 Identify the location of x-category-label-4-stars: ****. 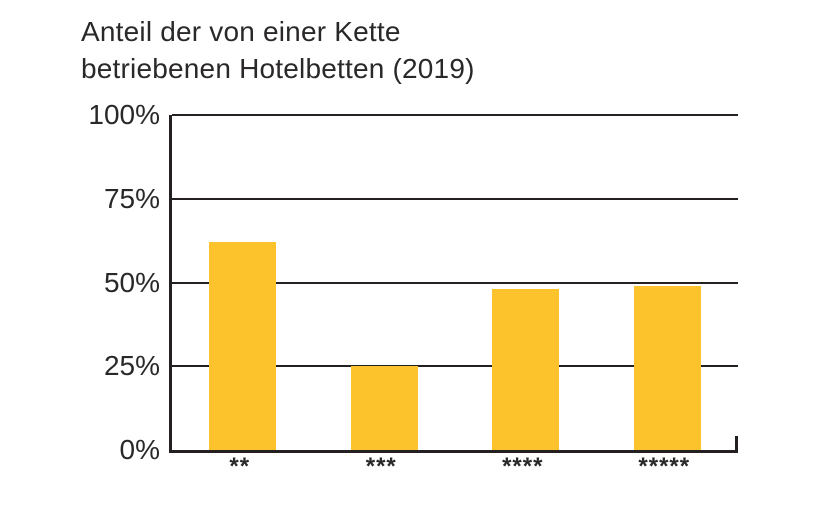
(523, 466).